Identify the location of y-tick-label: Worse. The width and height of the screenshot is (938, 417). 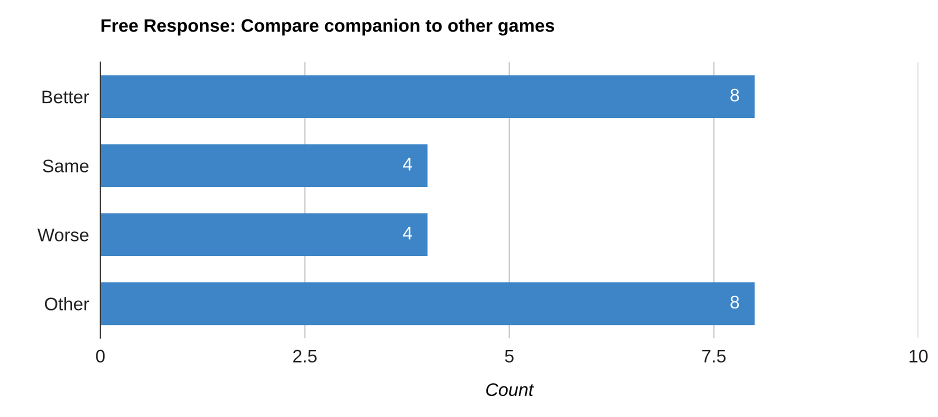
(62, 235).